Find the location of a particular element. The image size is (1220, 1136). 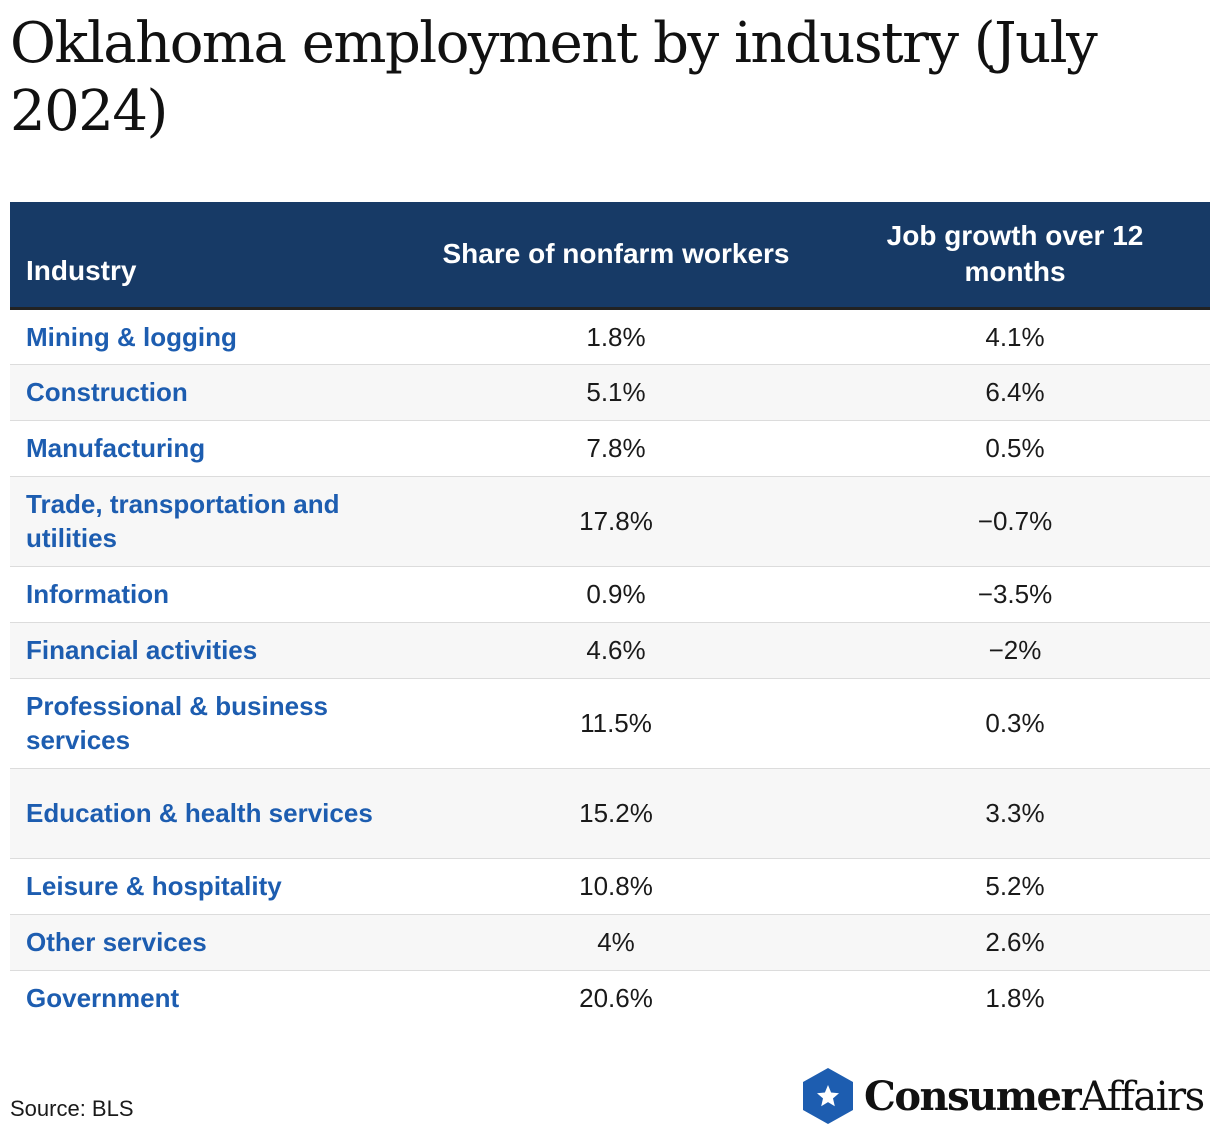

growth-cell: 1.8% is located at coordinates (1015, 998).